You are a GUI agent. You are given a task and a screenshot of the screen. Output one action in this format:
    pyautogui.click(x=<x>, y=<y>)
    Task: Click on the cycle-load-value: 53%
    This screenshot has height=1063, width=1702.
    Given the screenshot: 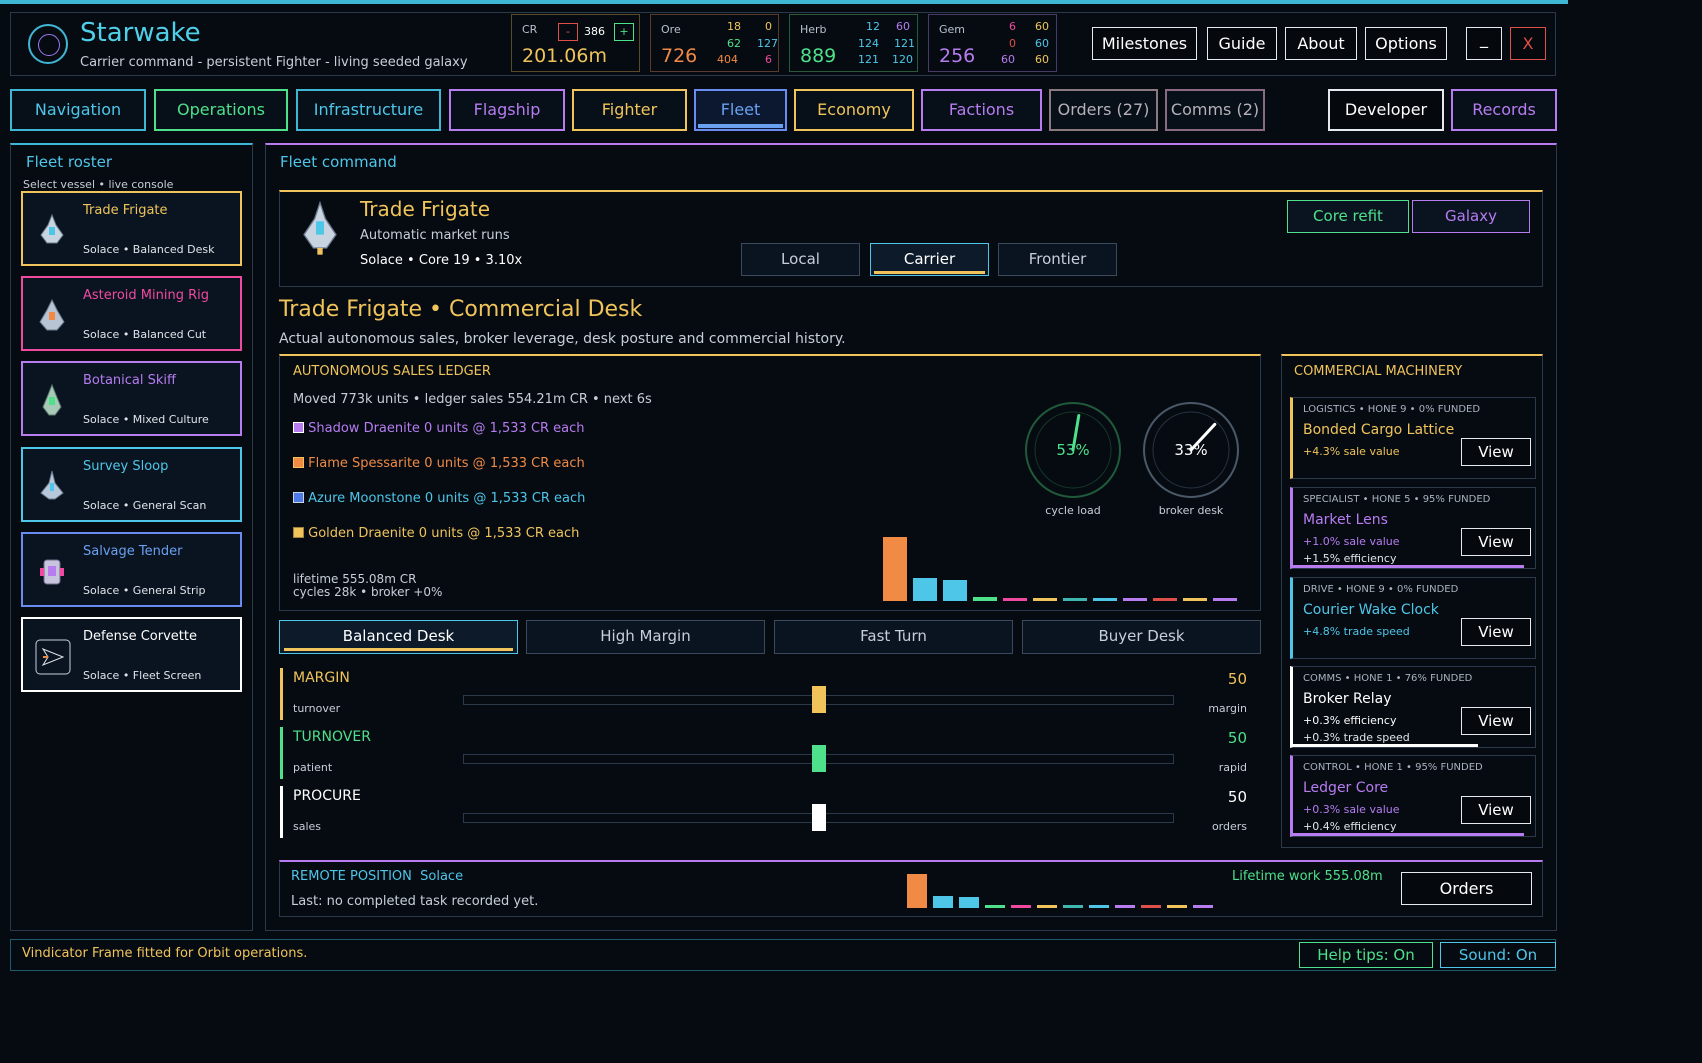 What is the action you would take?
    pyautogui.click(x=1073, y=450)
    